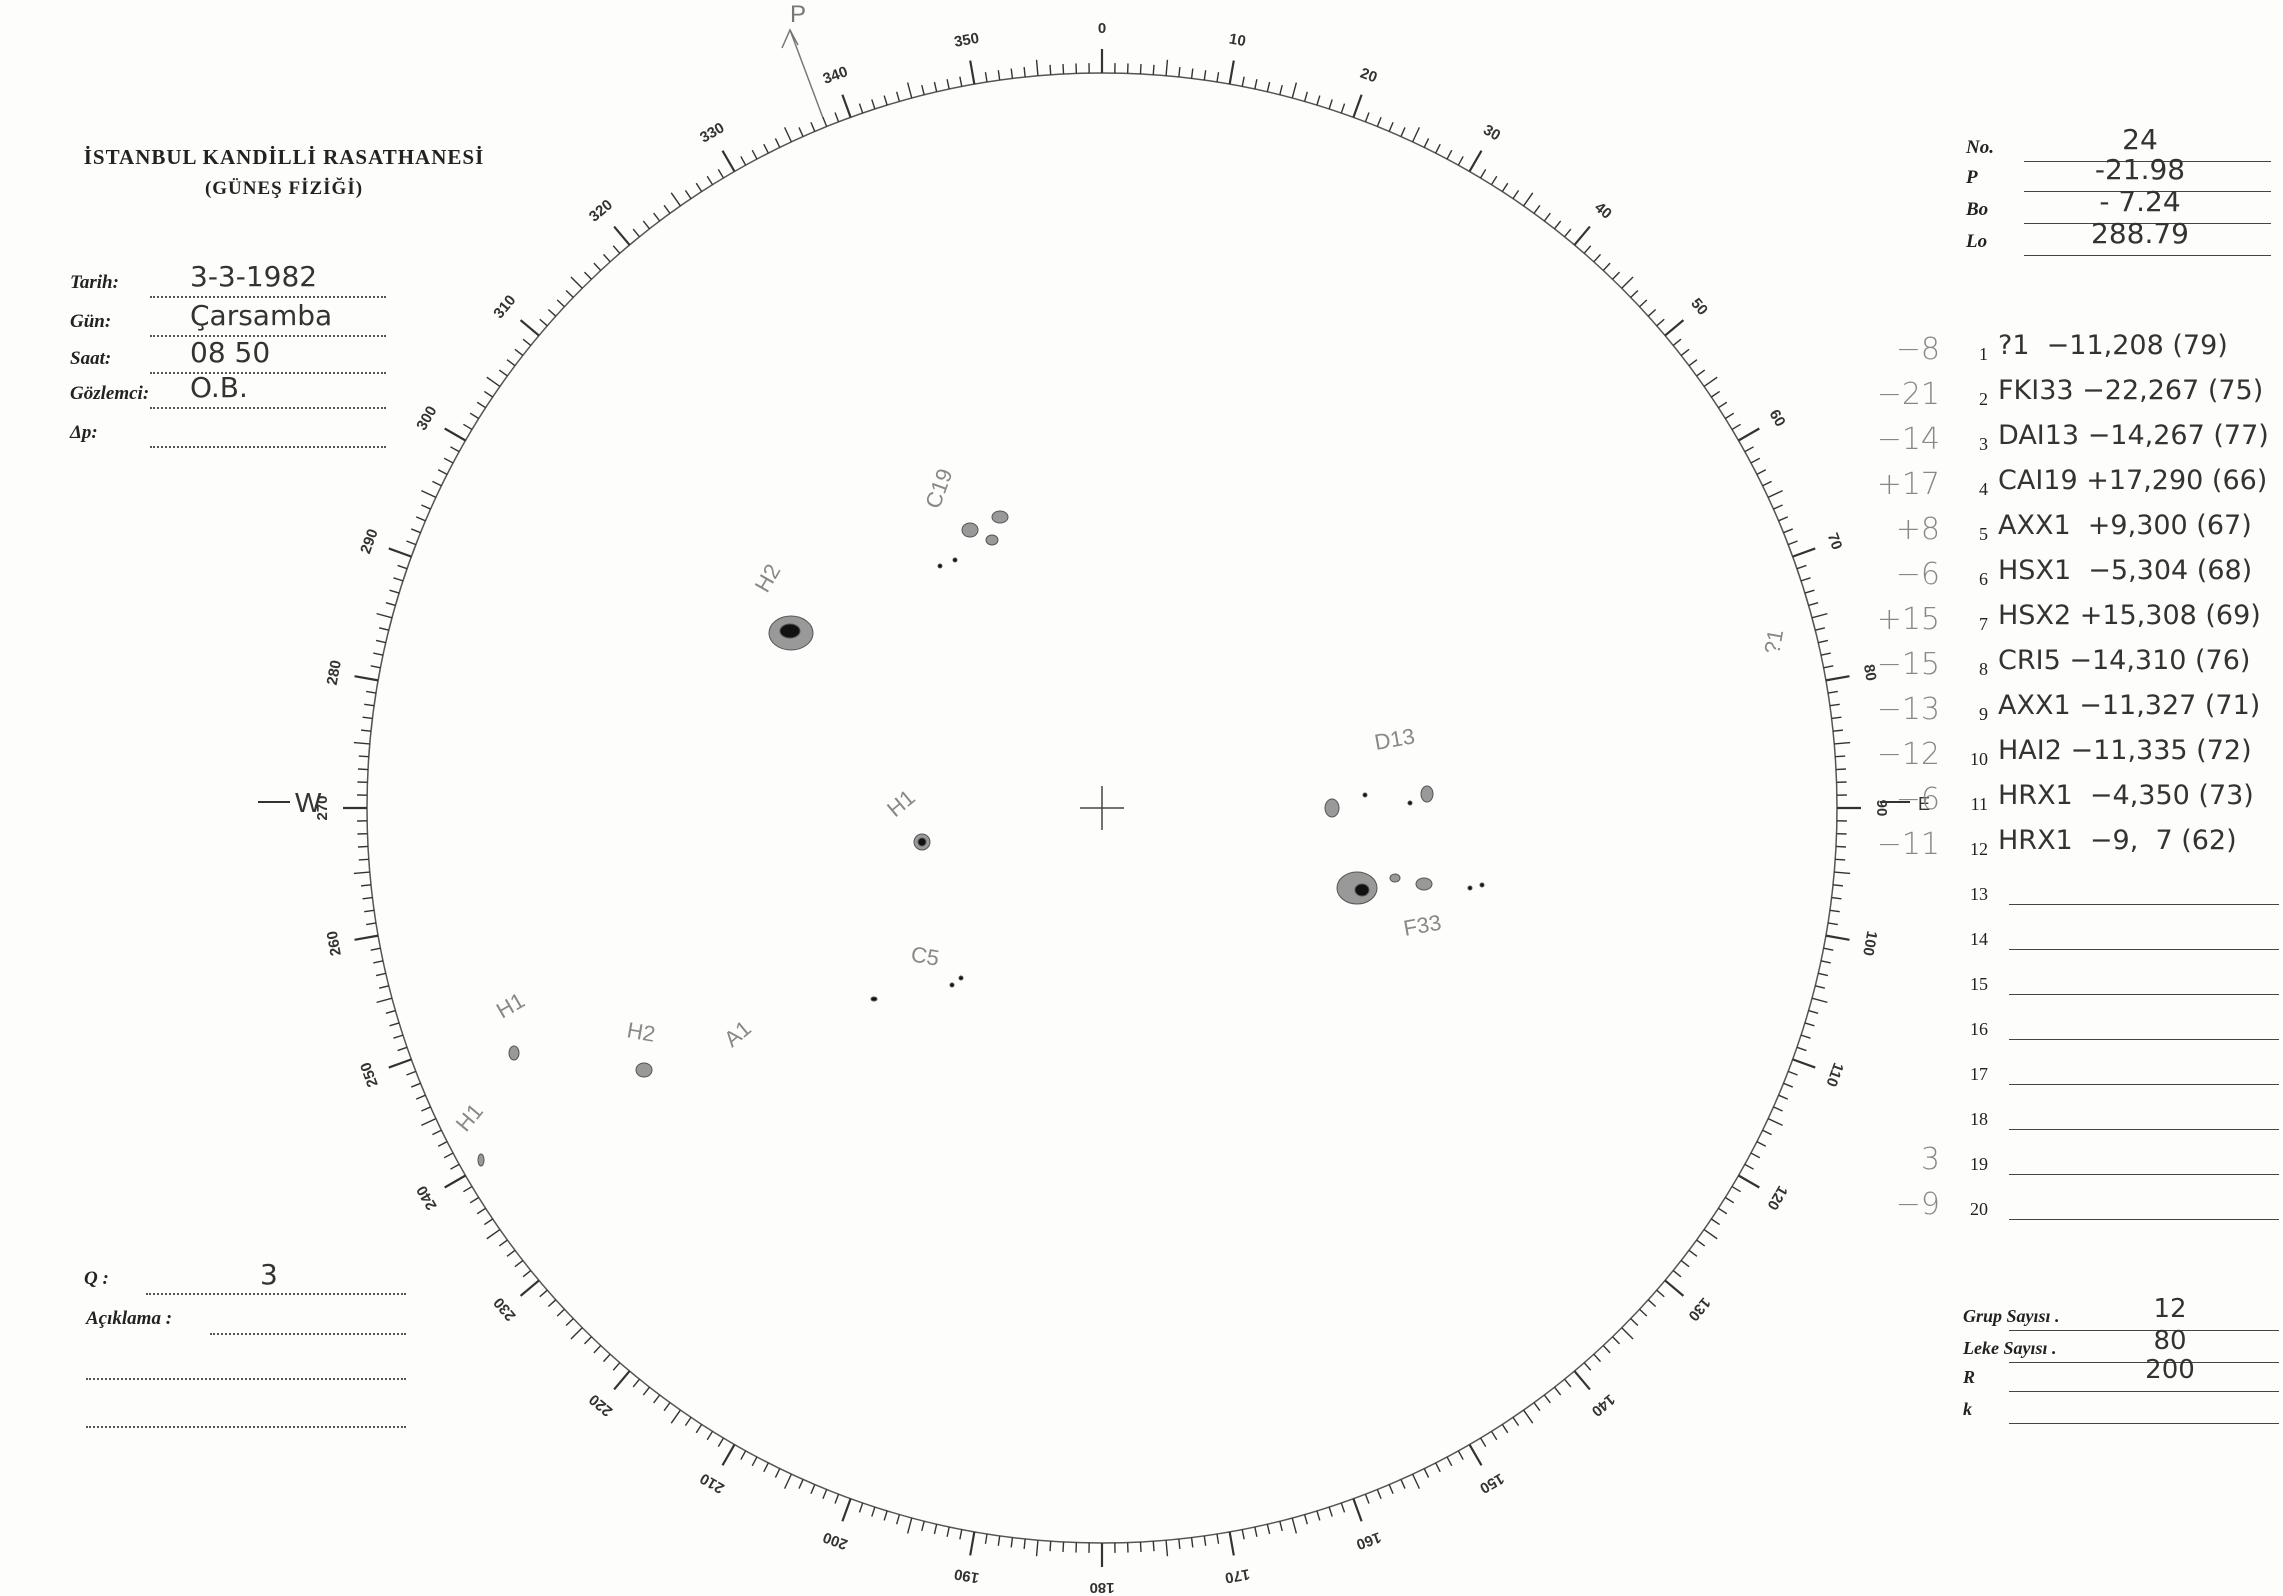  Describe the element at coordinates (2144, 1330) in the screenshot. I see `summary-line` at that location.